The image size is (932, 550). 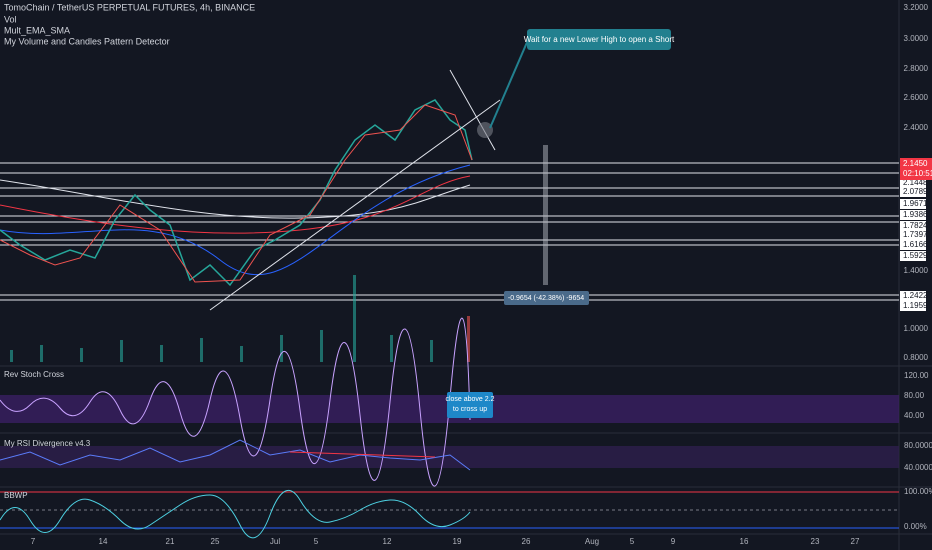 I want to click on pane-axis-label: 100.00%, so click(x=918, y=491).